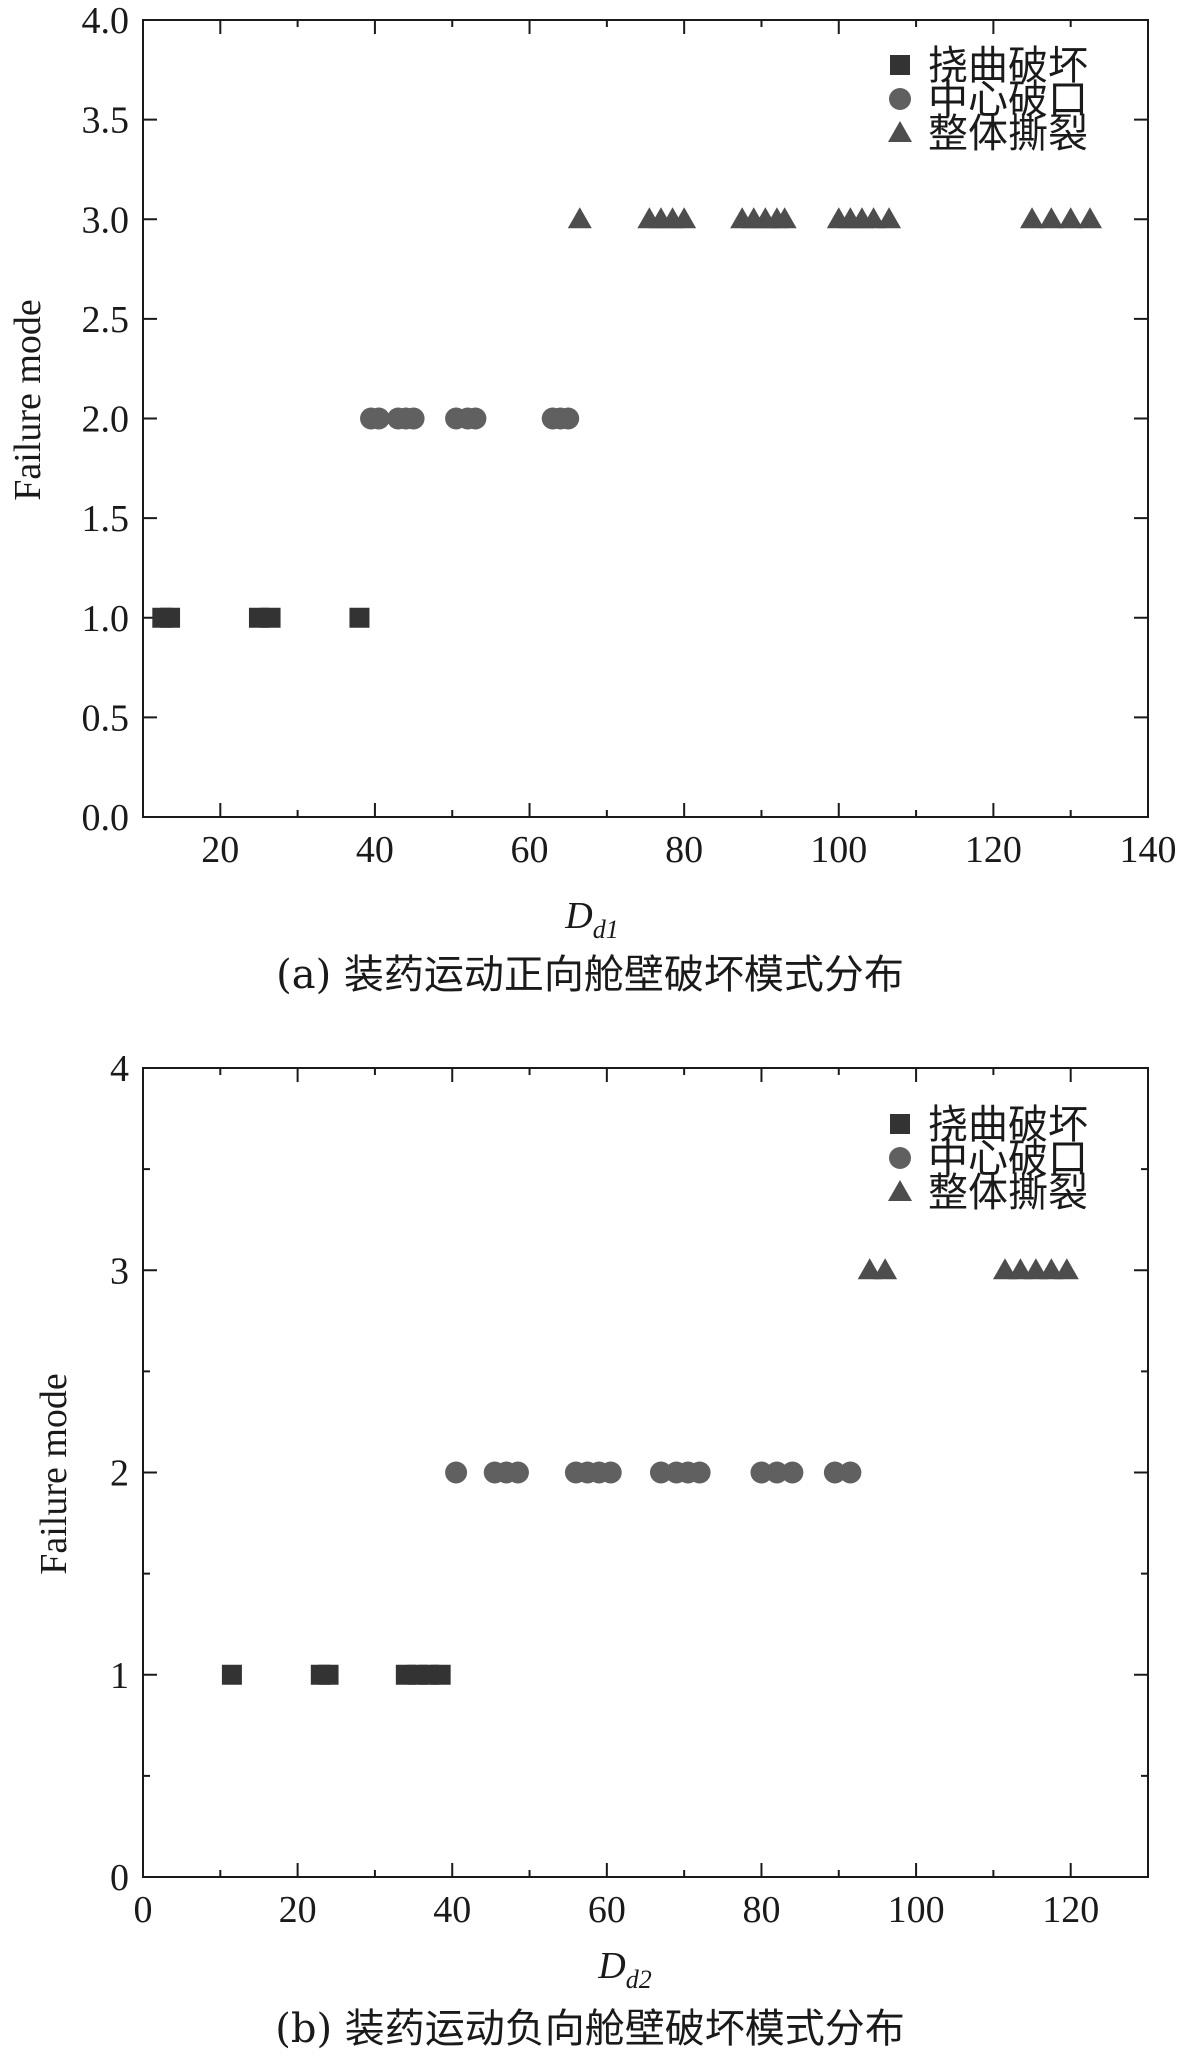 The height and width of the screenshot is (2060, 1181). I want to click on legend-label-a-2: 整体撕裂, so click(1008, 134).